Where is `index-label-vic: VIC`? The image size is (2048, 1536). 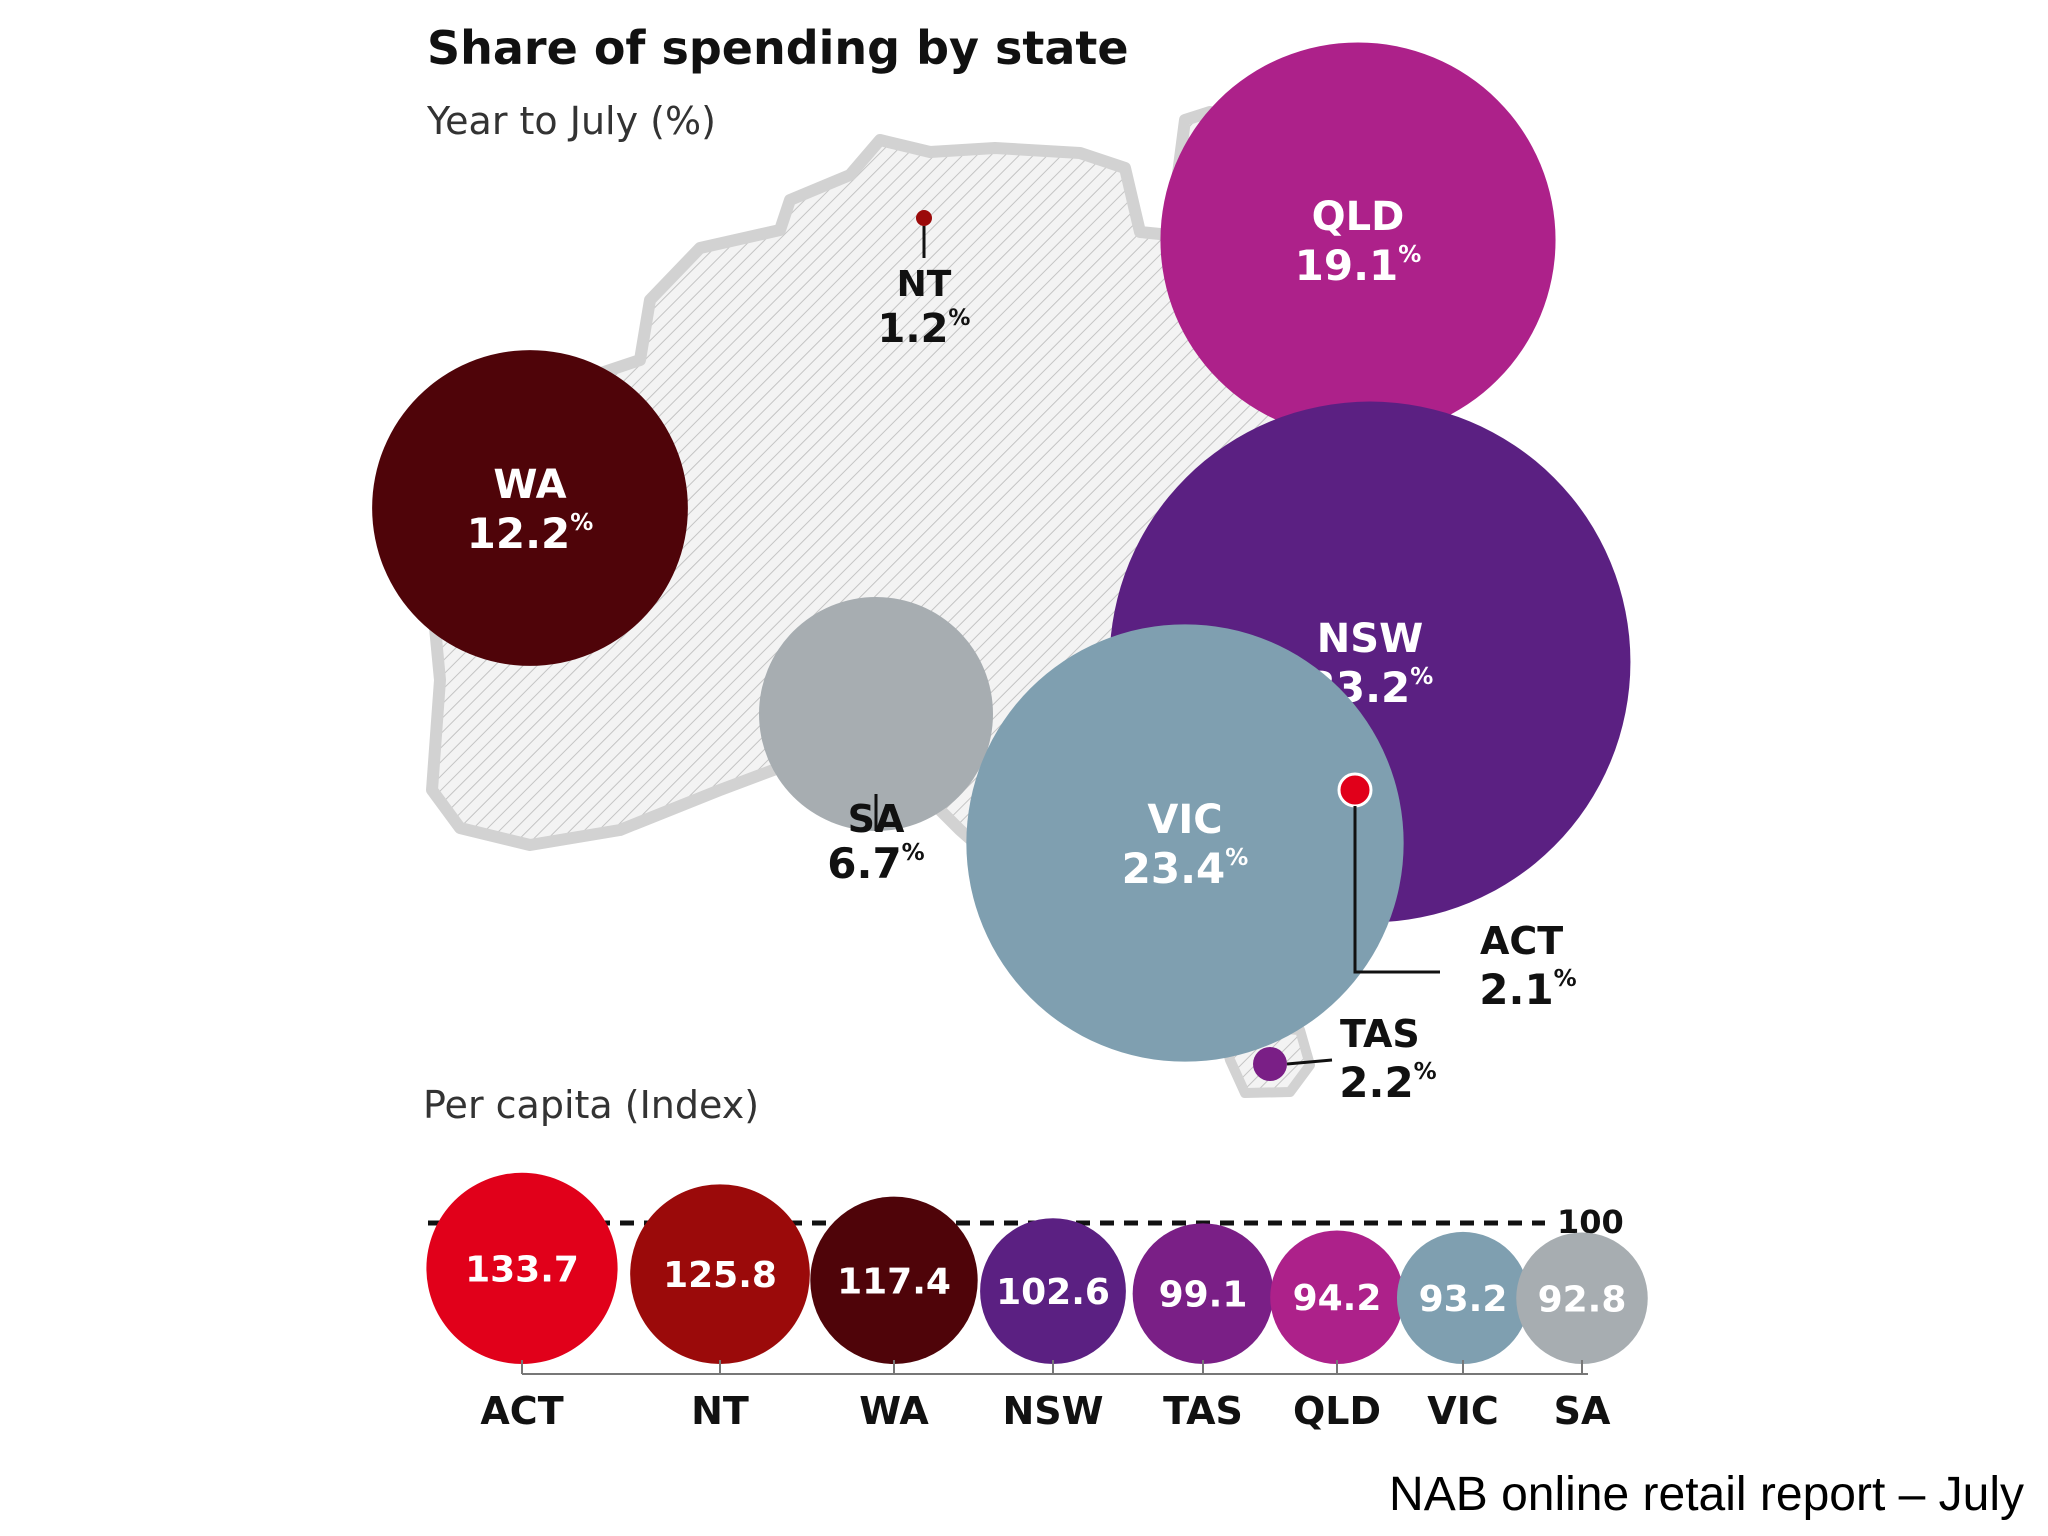
index-label-vic: VIC is located at coordinates (1462, 1411).